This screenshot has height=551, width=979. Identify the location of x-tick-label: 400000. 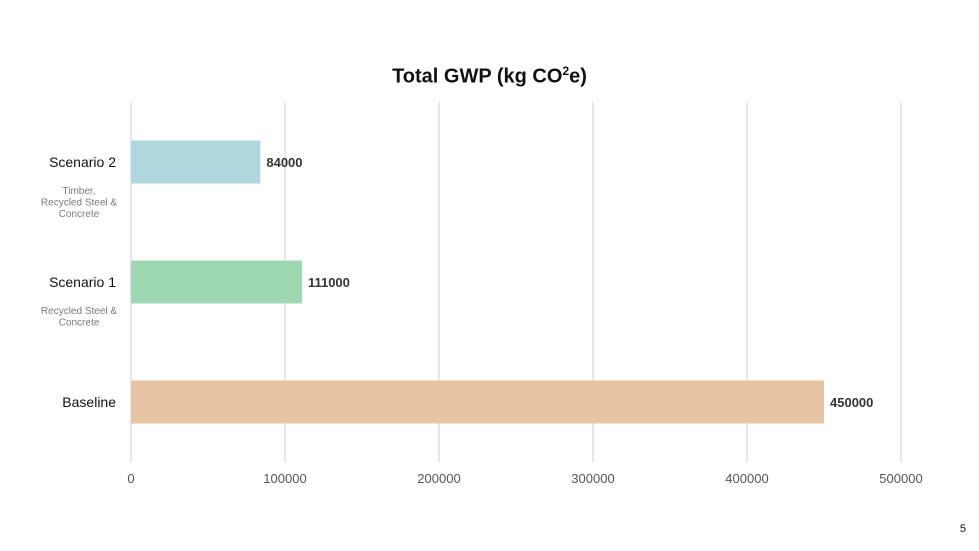
(746, 478).